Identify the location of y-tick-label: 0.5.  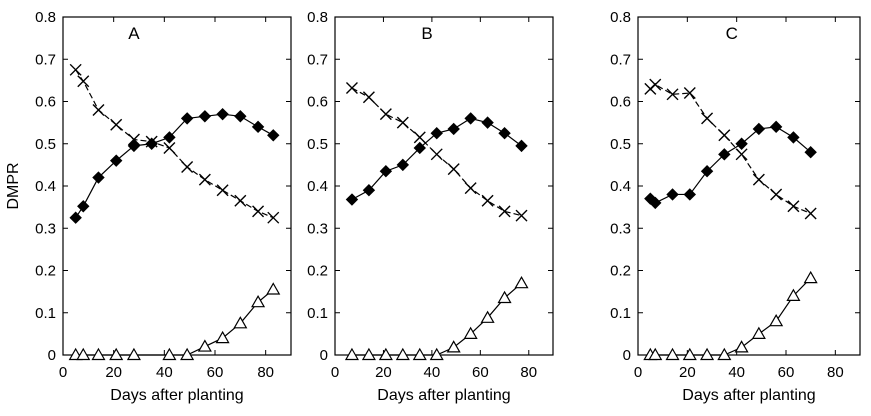
(317, 144).